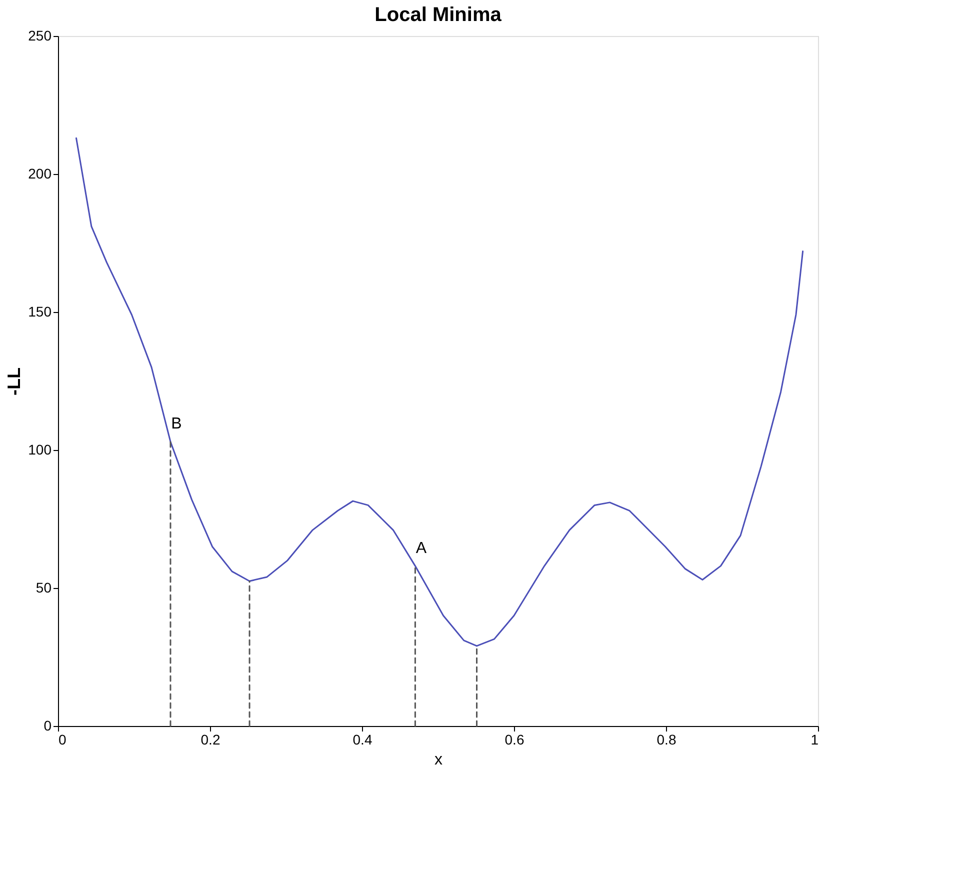 The height and width of the screenshot is (869, 965). What do you see at coordinates (62, 740) in the screenshot?
I see `x-tick-label: 0` at bounding box center [62, 740].